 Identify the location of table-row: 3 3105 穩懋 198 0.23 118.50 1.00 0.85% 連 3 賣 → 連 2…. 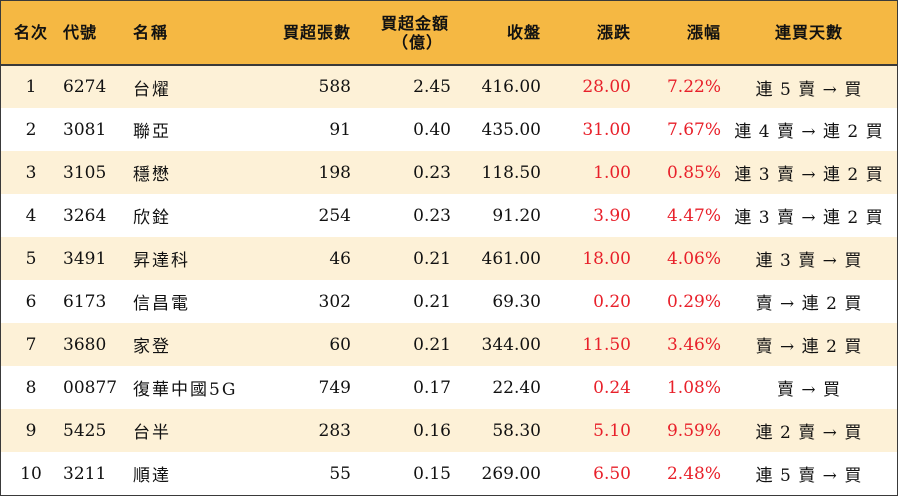
(449, 172).